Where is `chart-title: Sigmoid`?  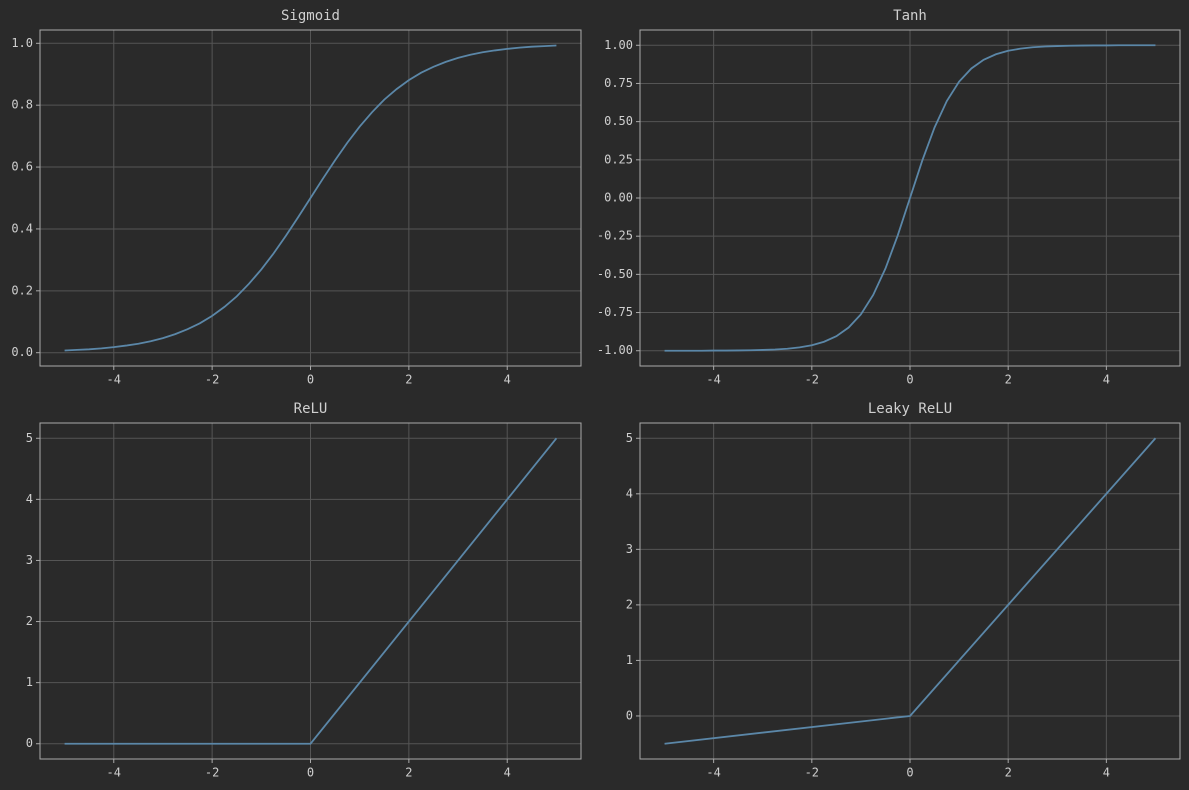
chart-title: Sigmoid is located at coordinates (310, 16).